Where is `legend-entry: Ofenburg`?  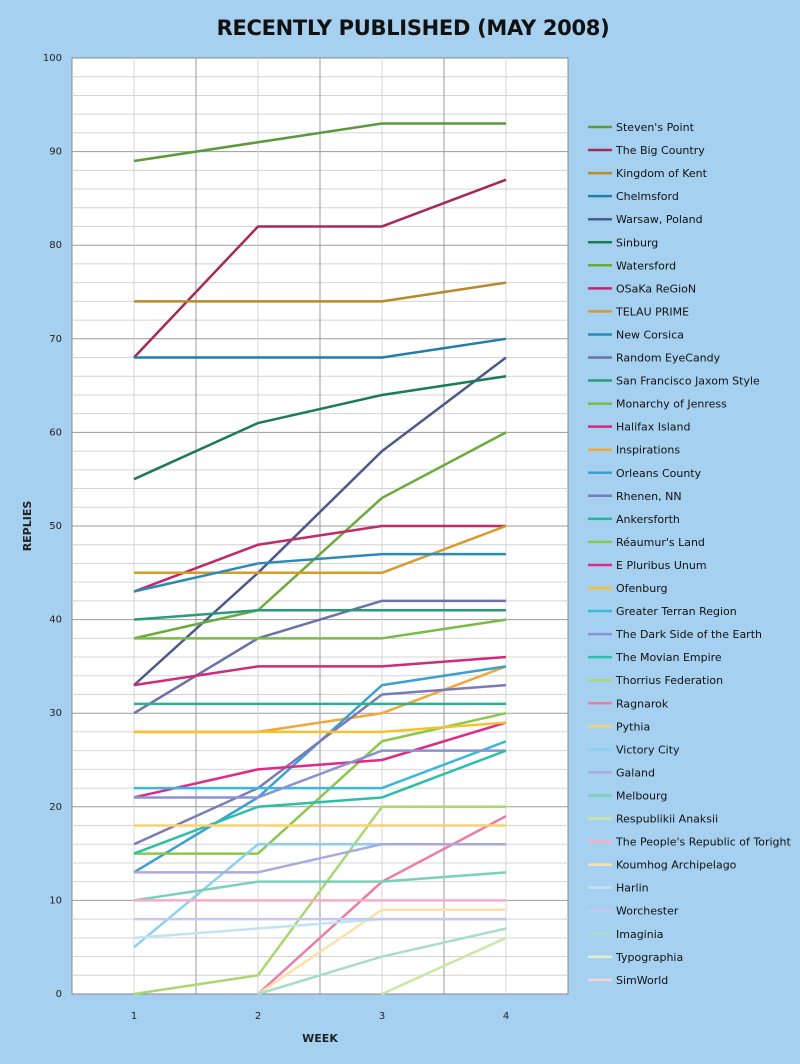
legend-entry: Ofenburg is located at coordinates (642, 588).